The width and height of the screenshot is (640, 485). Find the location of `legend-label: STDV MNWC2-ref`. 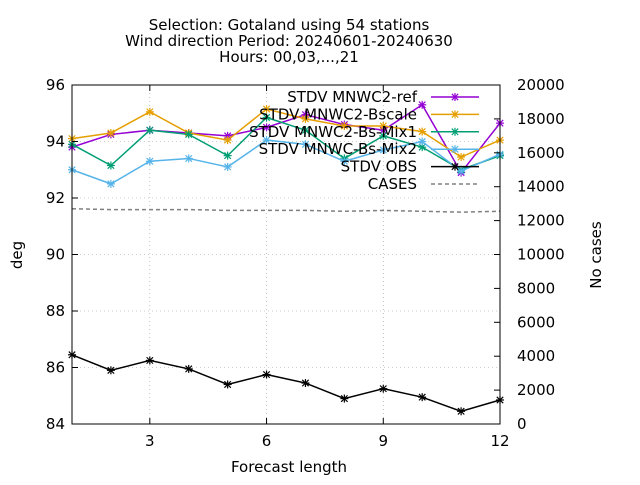

legend-label: STDV MNWC2-ref is located at coordinates (352, 97).